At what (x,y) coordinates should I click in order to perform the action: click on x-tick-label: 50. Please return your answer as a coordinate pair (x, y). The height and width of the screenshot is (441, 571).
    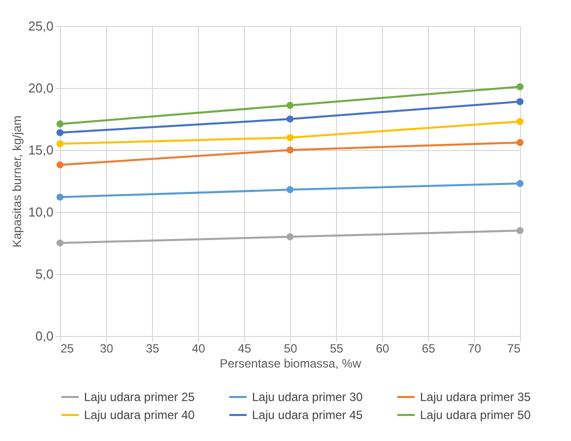
    Looking at the image, I should click on (291, 349).